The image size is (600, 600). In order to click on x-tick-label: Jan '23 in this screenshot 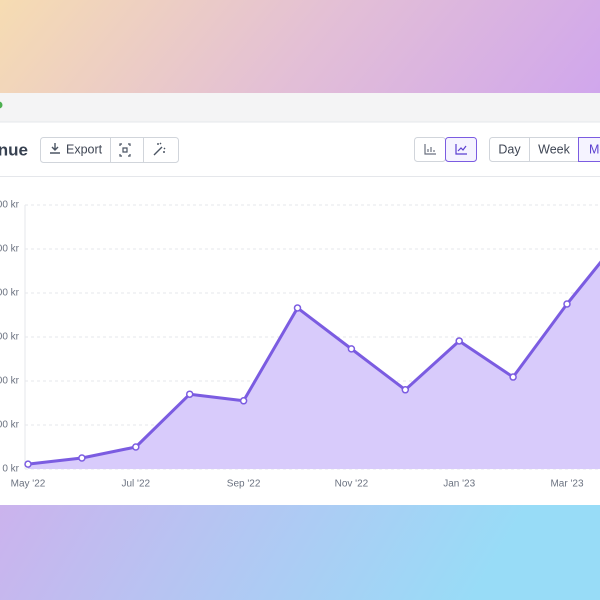, I will do `click(459, 484)`.